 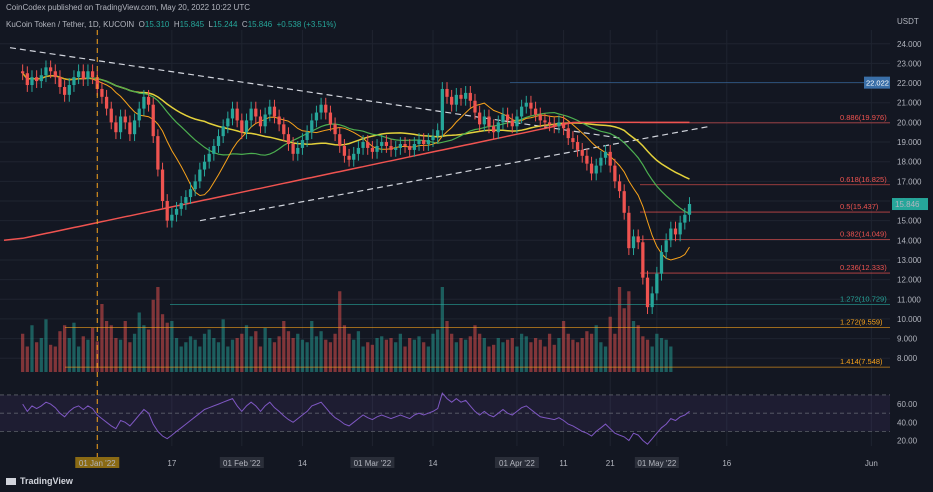 I want to click on y-tick-label: 24.000, so click(x=909, y=44).